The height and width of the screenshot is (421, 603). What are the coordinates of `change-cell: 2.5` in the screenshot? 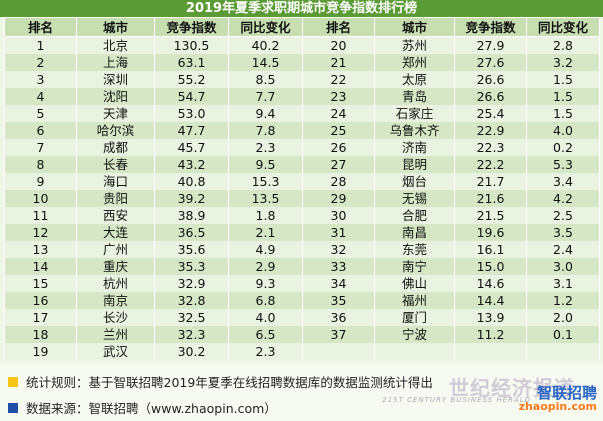 It's located at (563, 215).